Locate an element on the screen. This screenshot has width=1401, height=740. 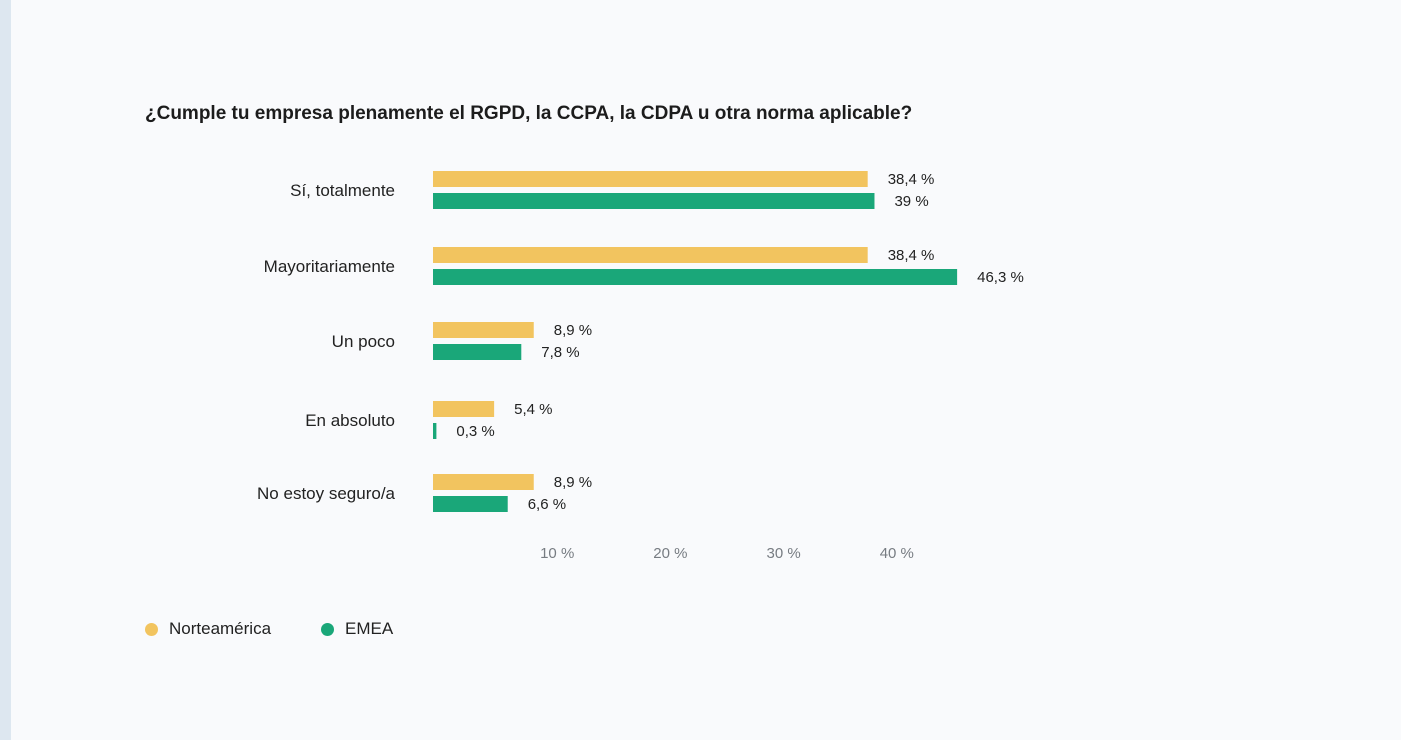
value-label-emea: 6,6 % is located at coordinates (547, 504).